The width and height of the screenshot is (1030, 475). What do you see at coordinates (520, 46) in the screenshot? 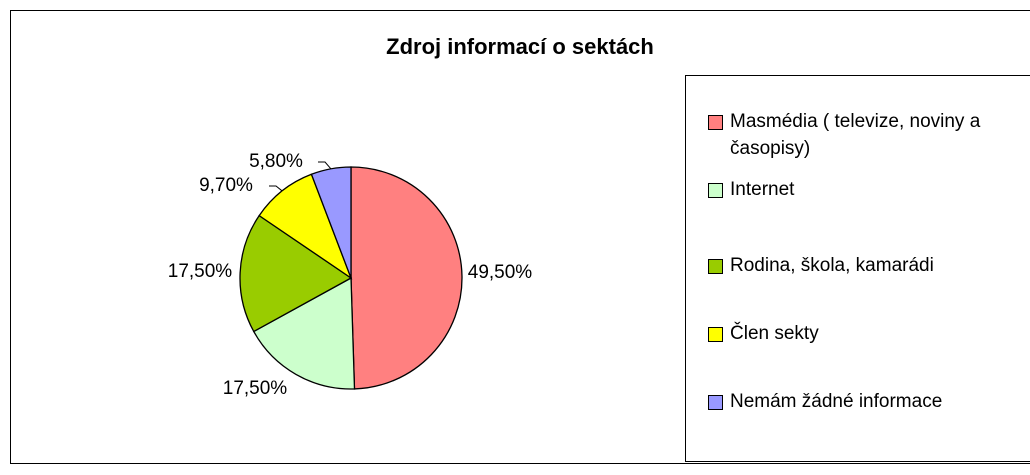
I see `chart-title: Zdroj informací o sektách` at bounding box center [520, 46].